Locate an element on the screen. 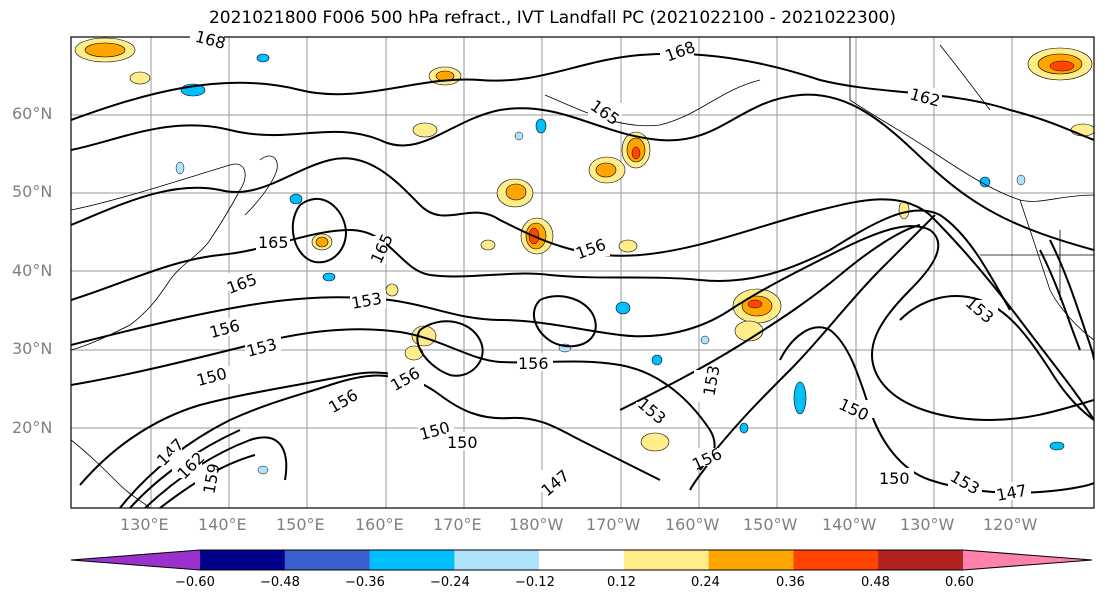  colorbar-tick: 0.36 is located at coordinates (790, 582).